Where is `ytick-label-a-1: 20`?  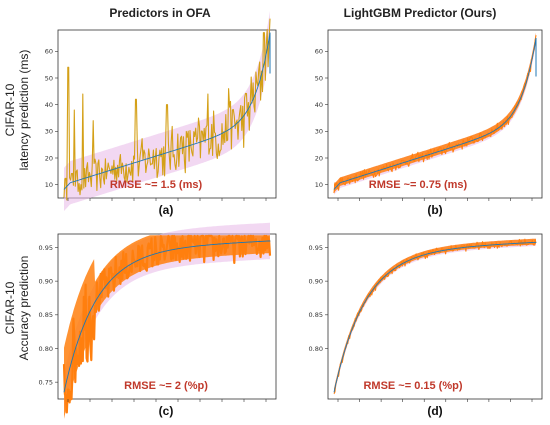
ytick-label-a-1: 20 is located at coordinates (49, 158).